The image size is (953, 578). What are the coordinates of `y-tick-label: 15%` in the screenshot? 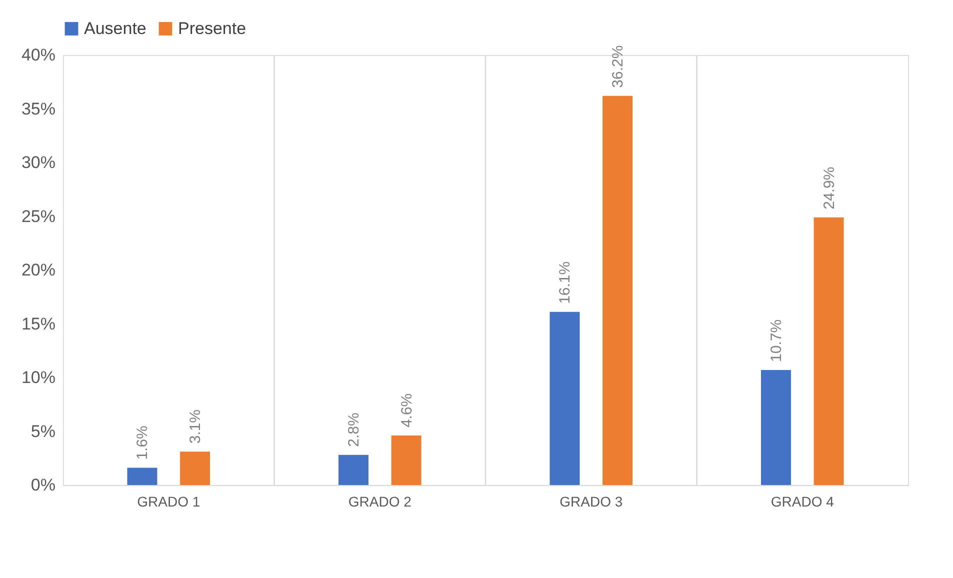 It's located at (38, 324).